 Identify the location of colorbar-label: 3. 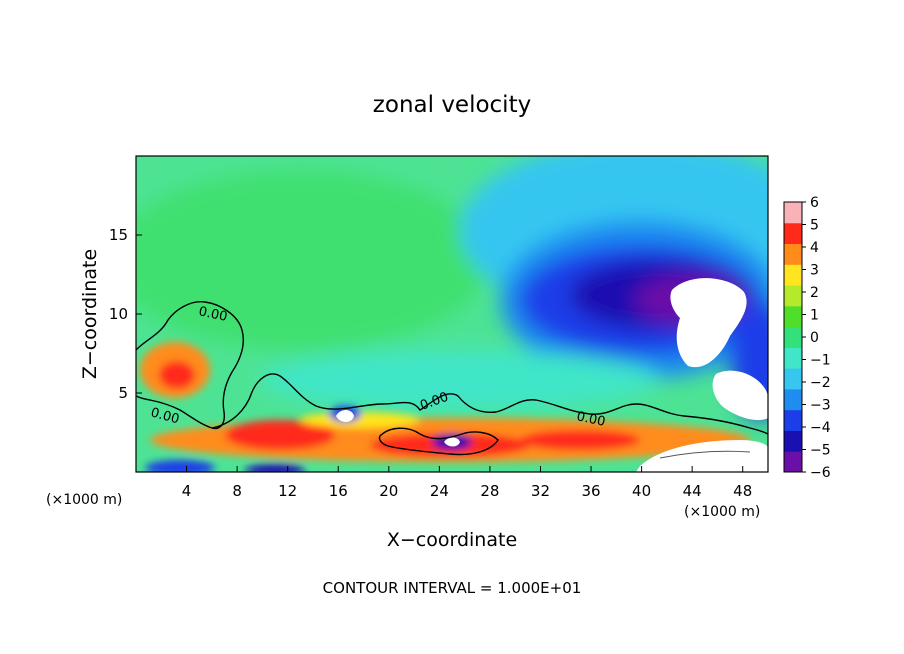
(814, 271).